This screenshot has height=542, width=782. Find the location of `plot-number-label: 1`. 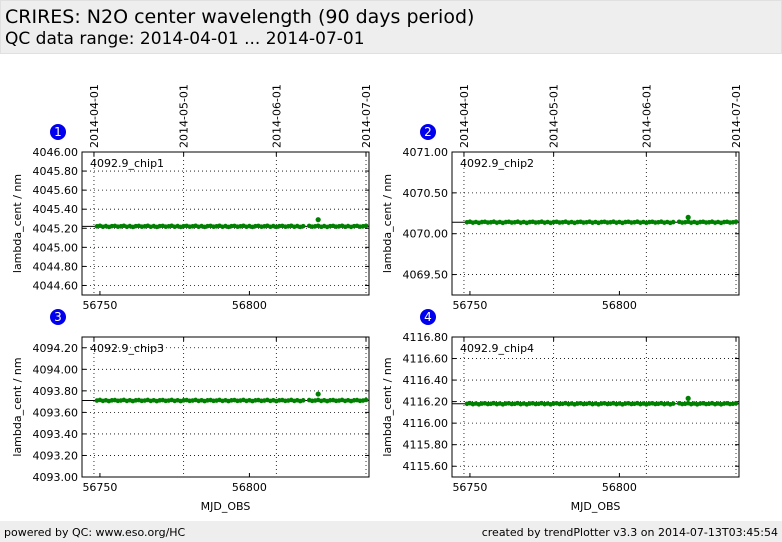

plot-number-label: 1 is located at coordinates (58, 132).